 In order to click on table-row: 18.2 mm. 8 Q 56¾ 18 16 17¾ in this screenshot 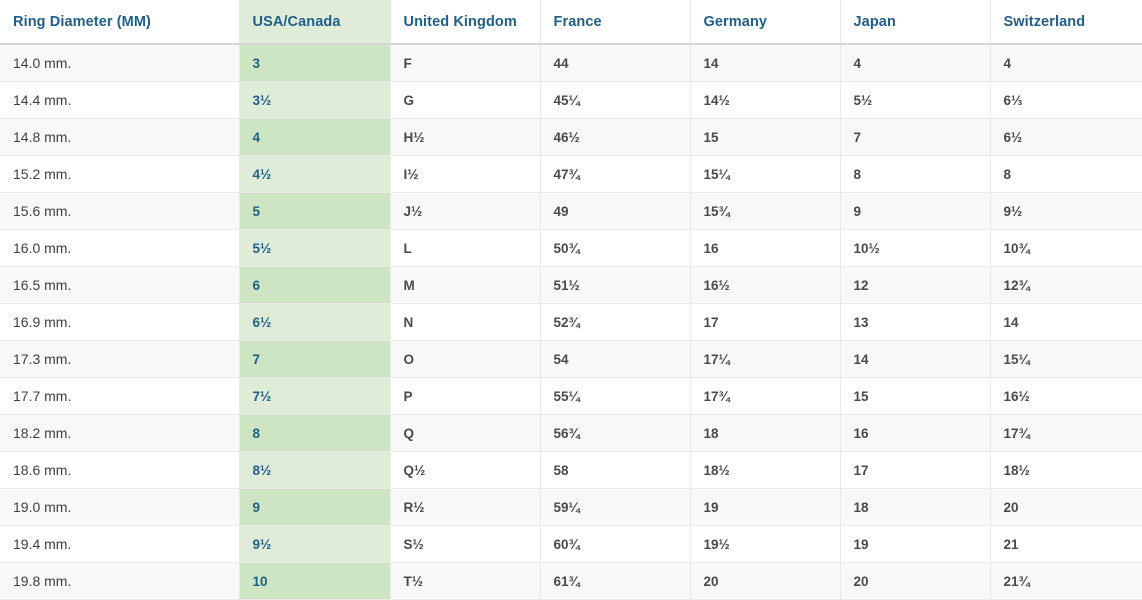, I will do `click(571, 433)`.